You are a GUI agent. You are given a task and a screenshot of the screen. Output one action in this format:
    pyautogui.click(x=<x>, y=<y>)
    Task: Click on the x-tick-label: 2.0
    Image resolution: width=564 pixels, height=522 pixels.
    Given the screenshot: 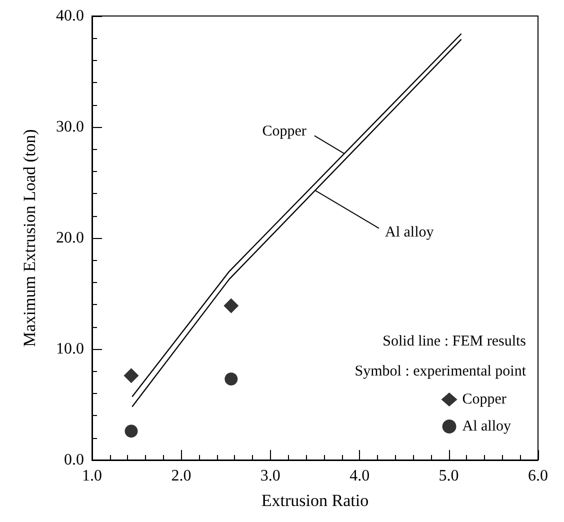 What is the action you would take?
    pyautogui.click(x=181, y=476)
    